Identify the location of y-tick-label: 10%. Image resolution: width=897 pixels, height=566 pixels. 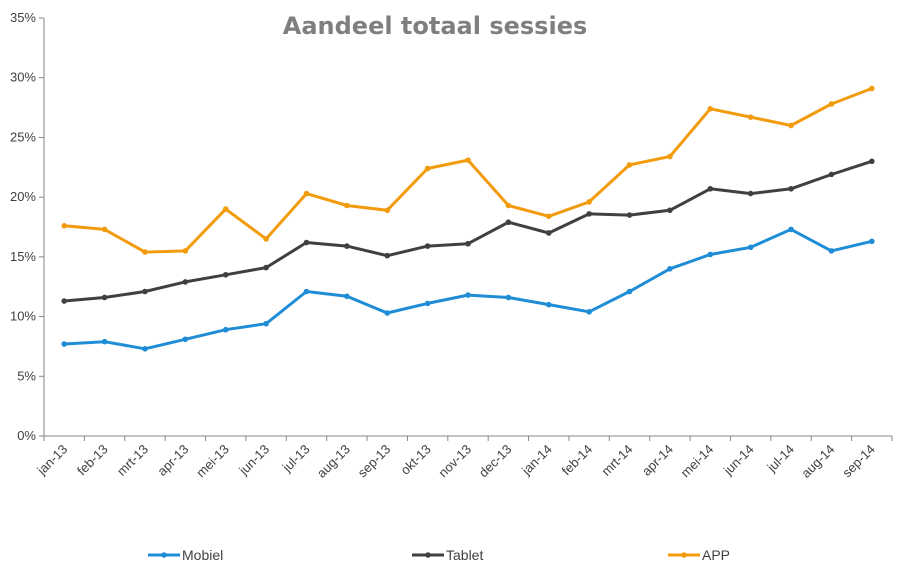
(23, 316).